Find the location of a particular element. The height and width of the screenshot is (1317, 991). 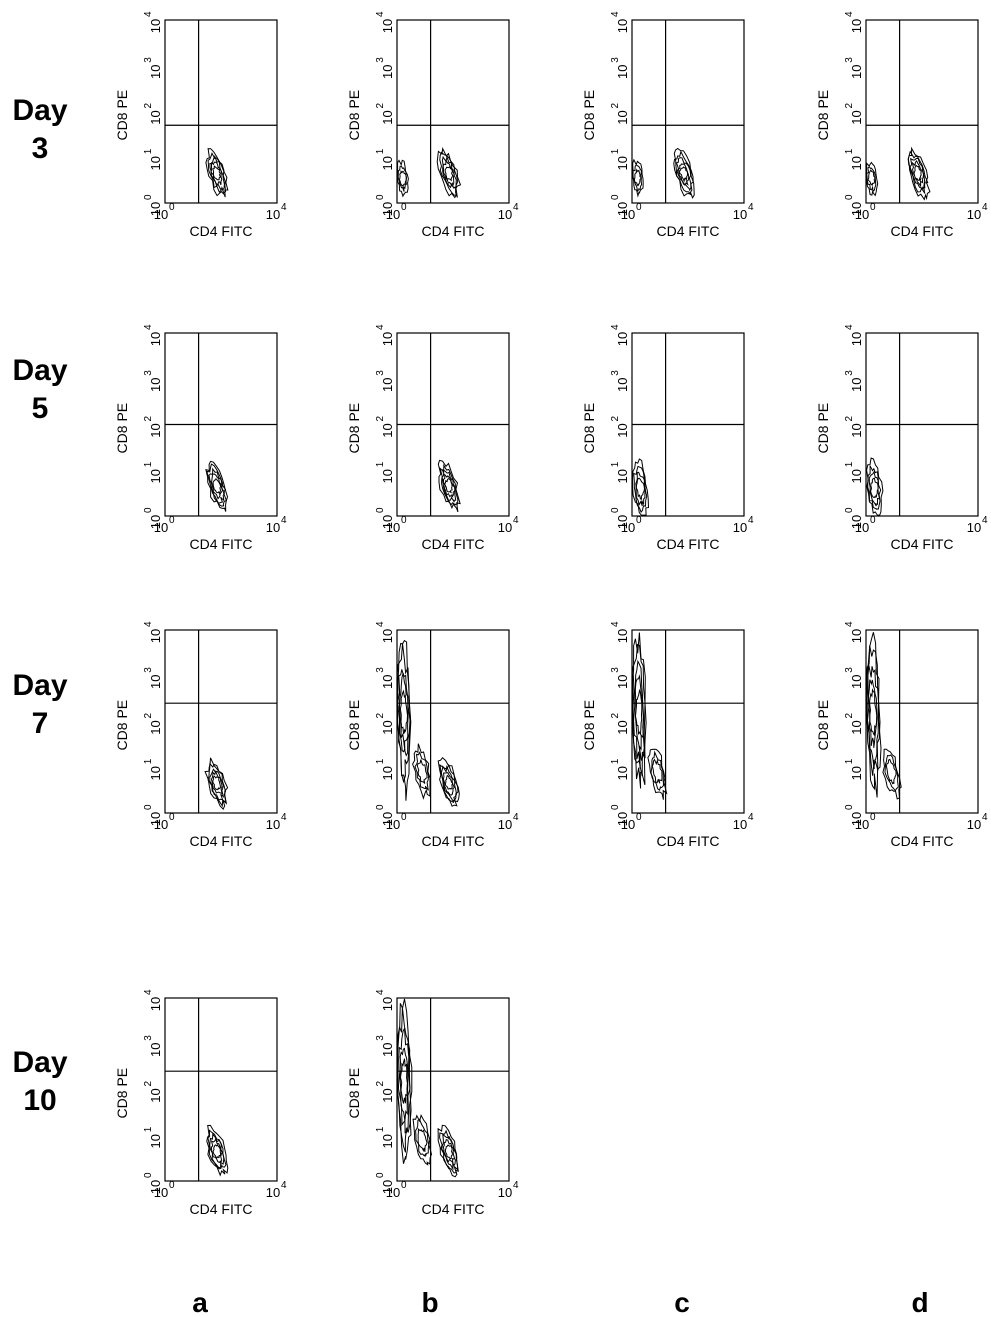

row-label-day-2: Day is located at coordinates (39, 685).